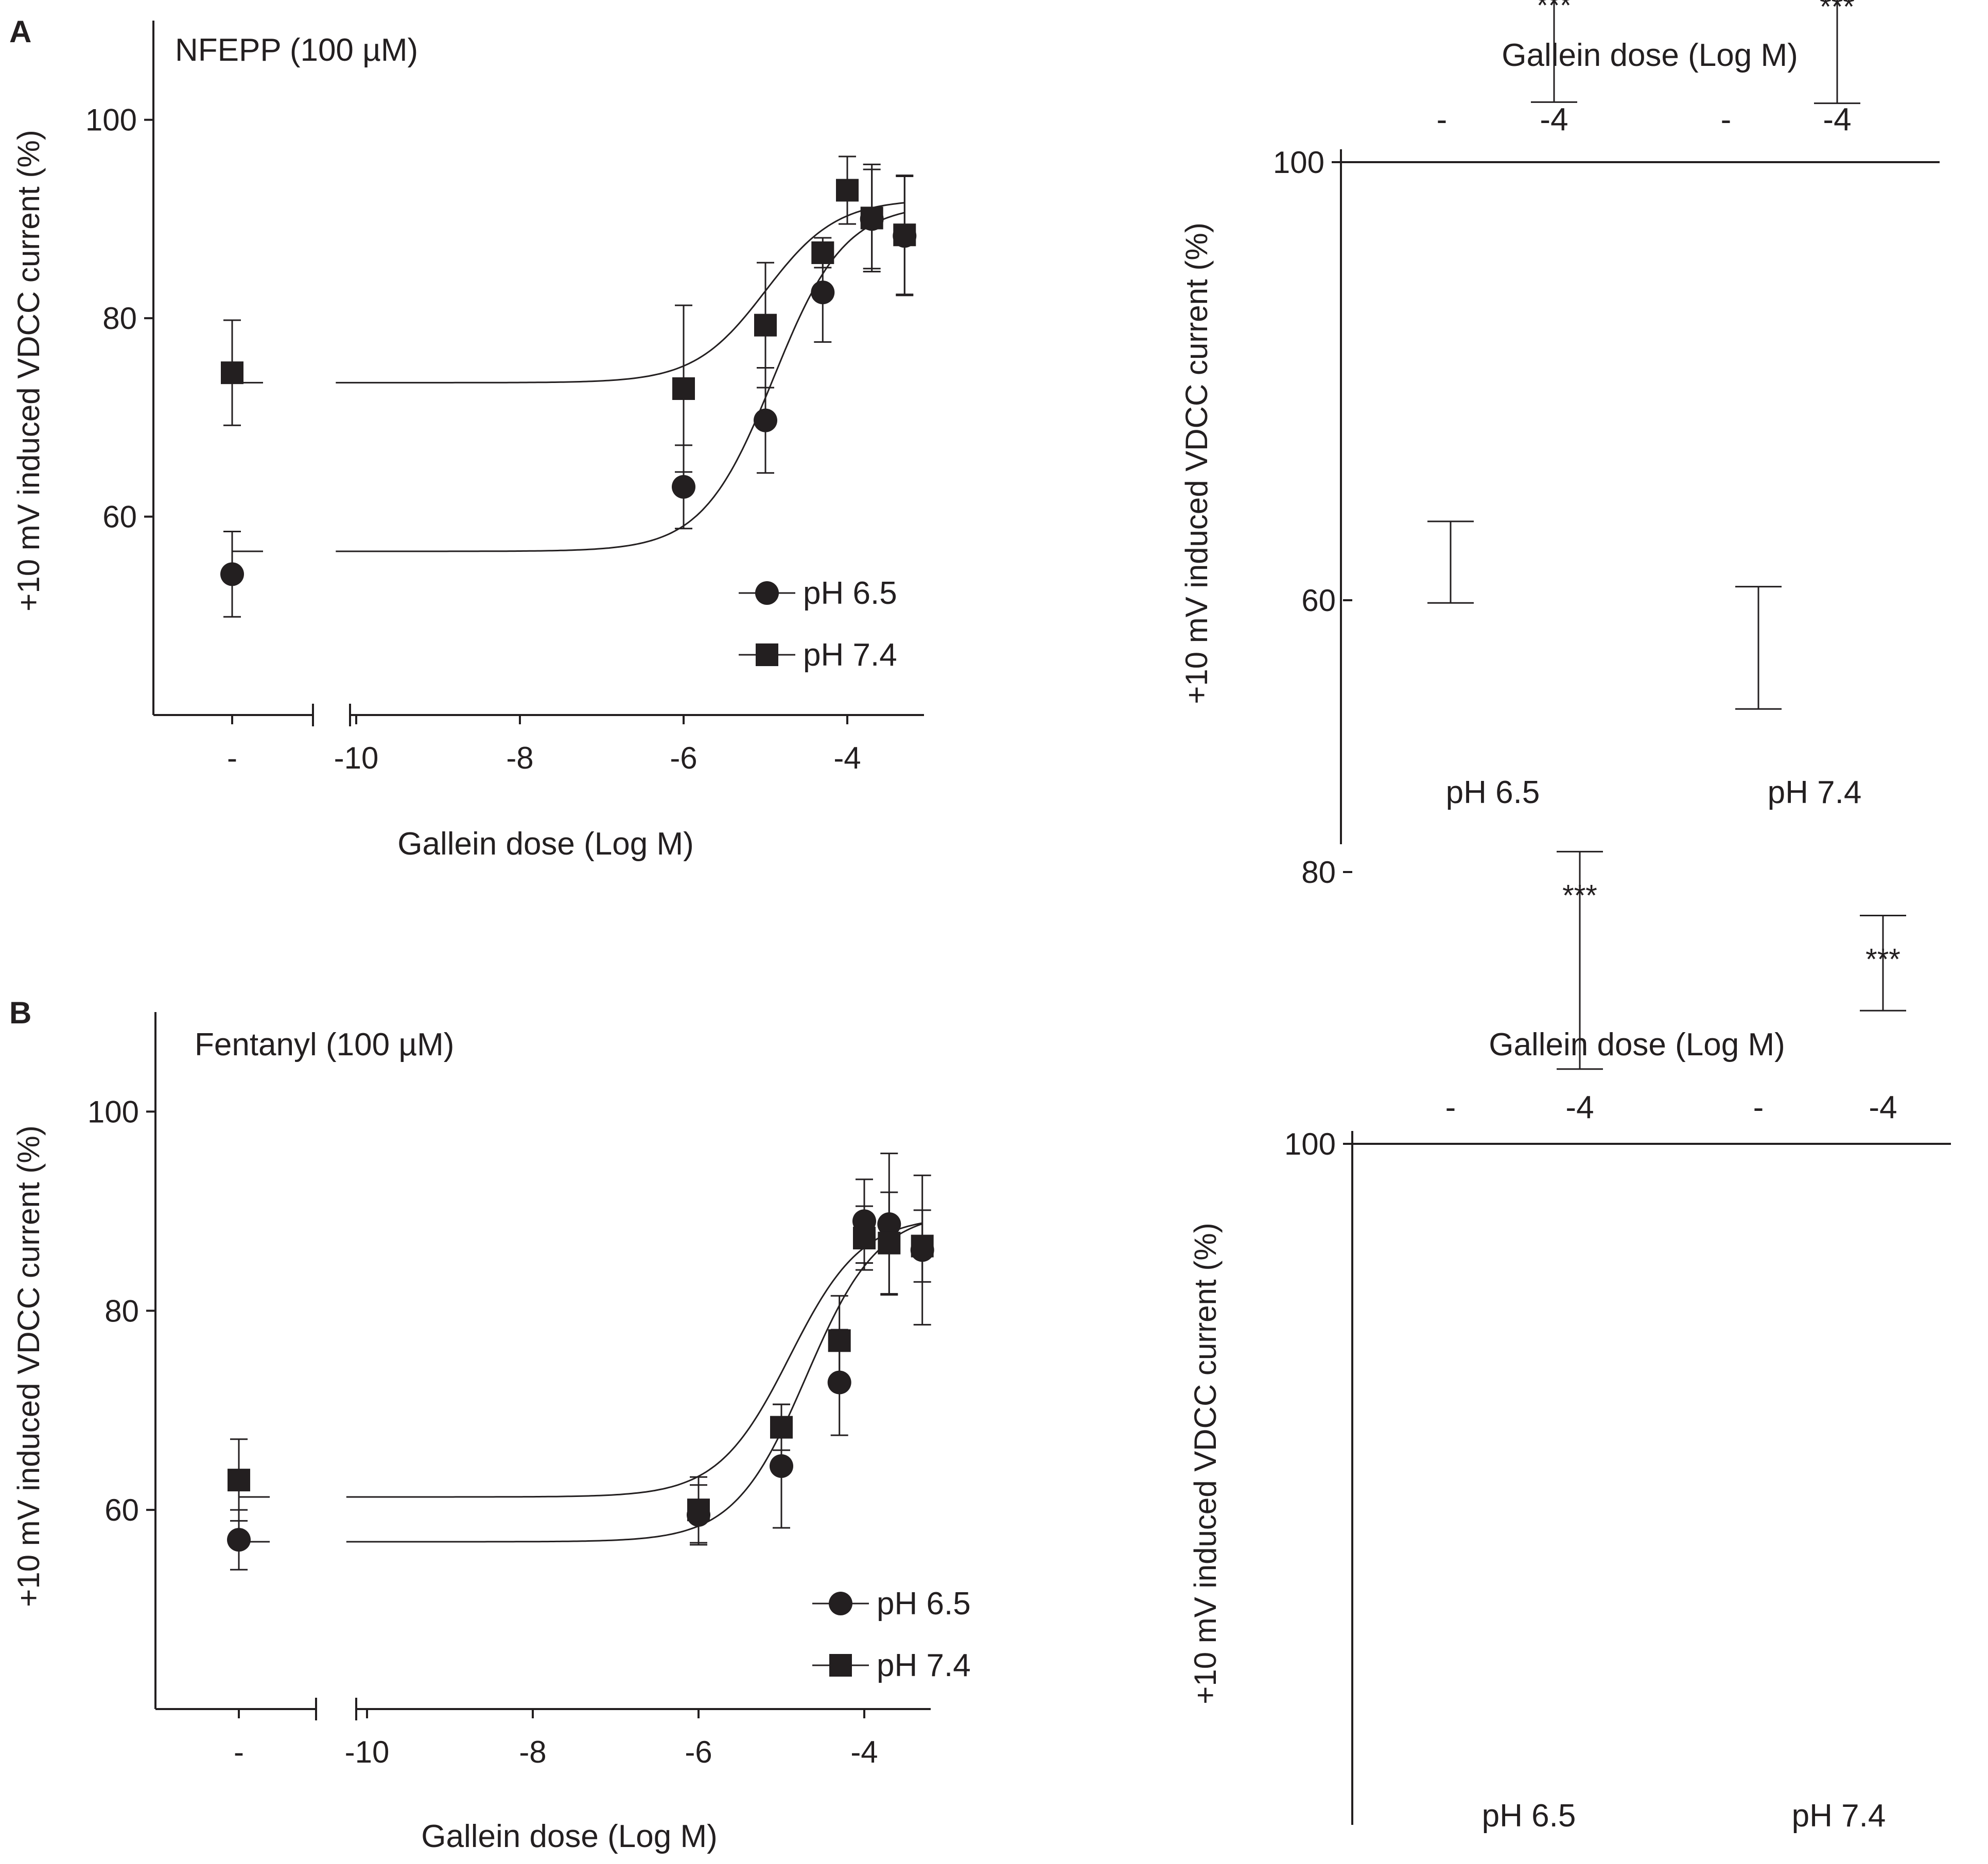 The height and width of the screenshot is (1864, 1988). I want to click on bar-ph-6.5-control, so click(1450, 562).